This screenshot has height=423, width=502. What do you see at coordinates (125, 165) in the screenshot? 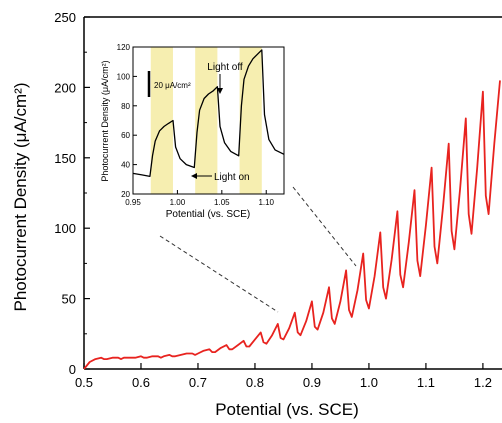
I see `inset-y-tick-label: 40` at bounding box center [125, 165].